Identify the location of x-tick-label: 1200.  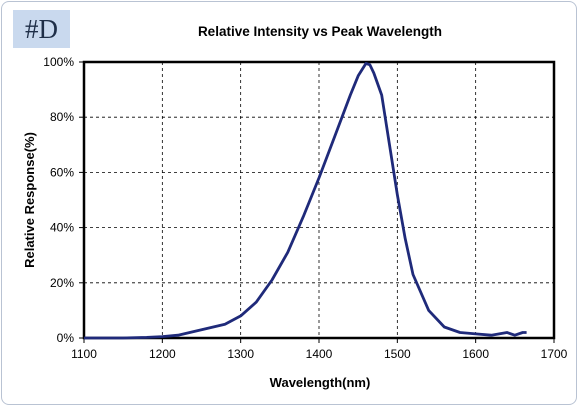
(162, 354).